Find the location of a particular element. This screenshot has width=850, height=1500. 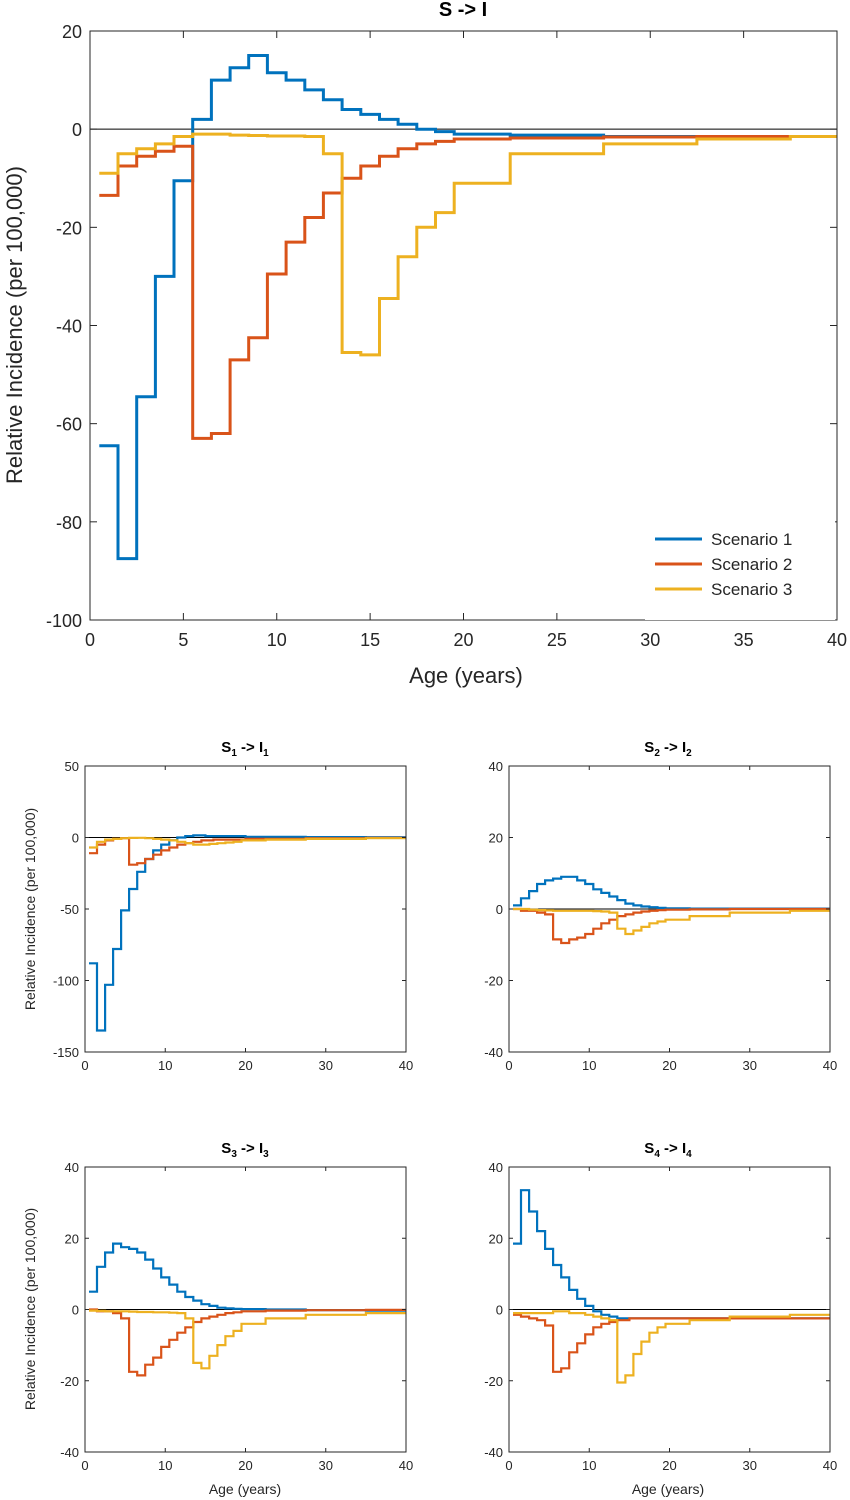

y-tick-label-s1-50: 50 is located at coordinates (72, 766).